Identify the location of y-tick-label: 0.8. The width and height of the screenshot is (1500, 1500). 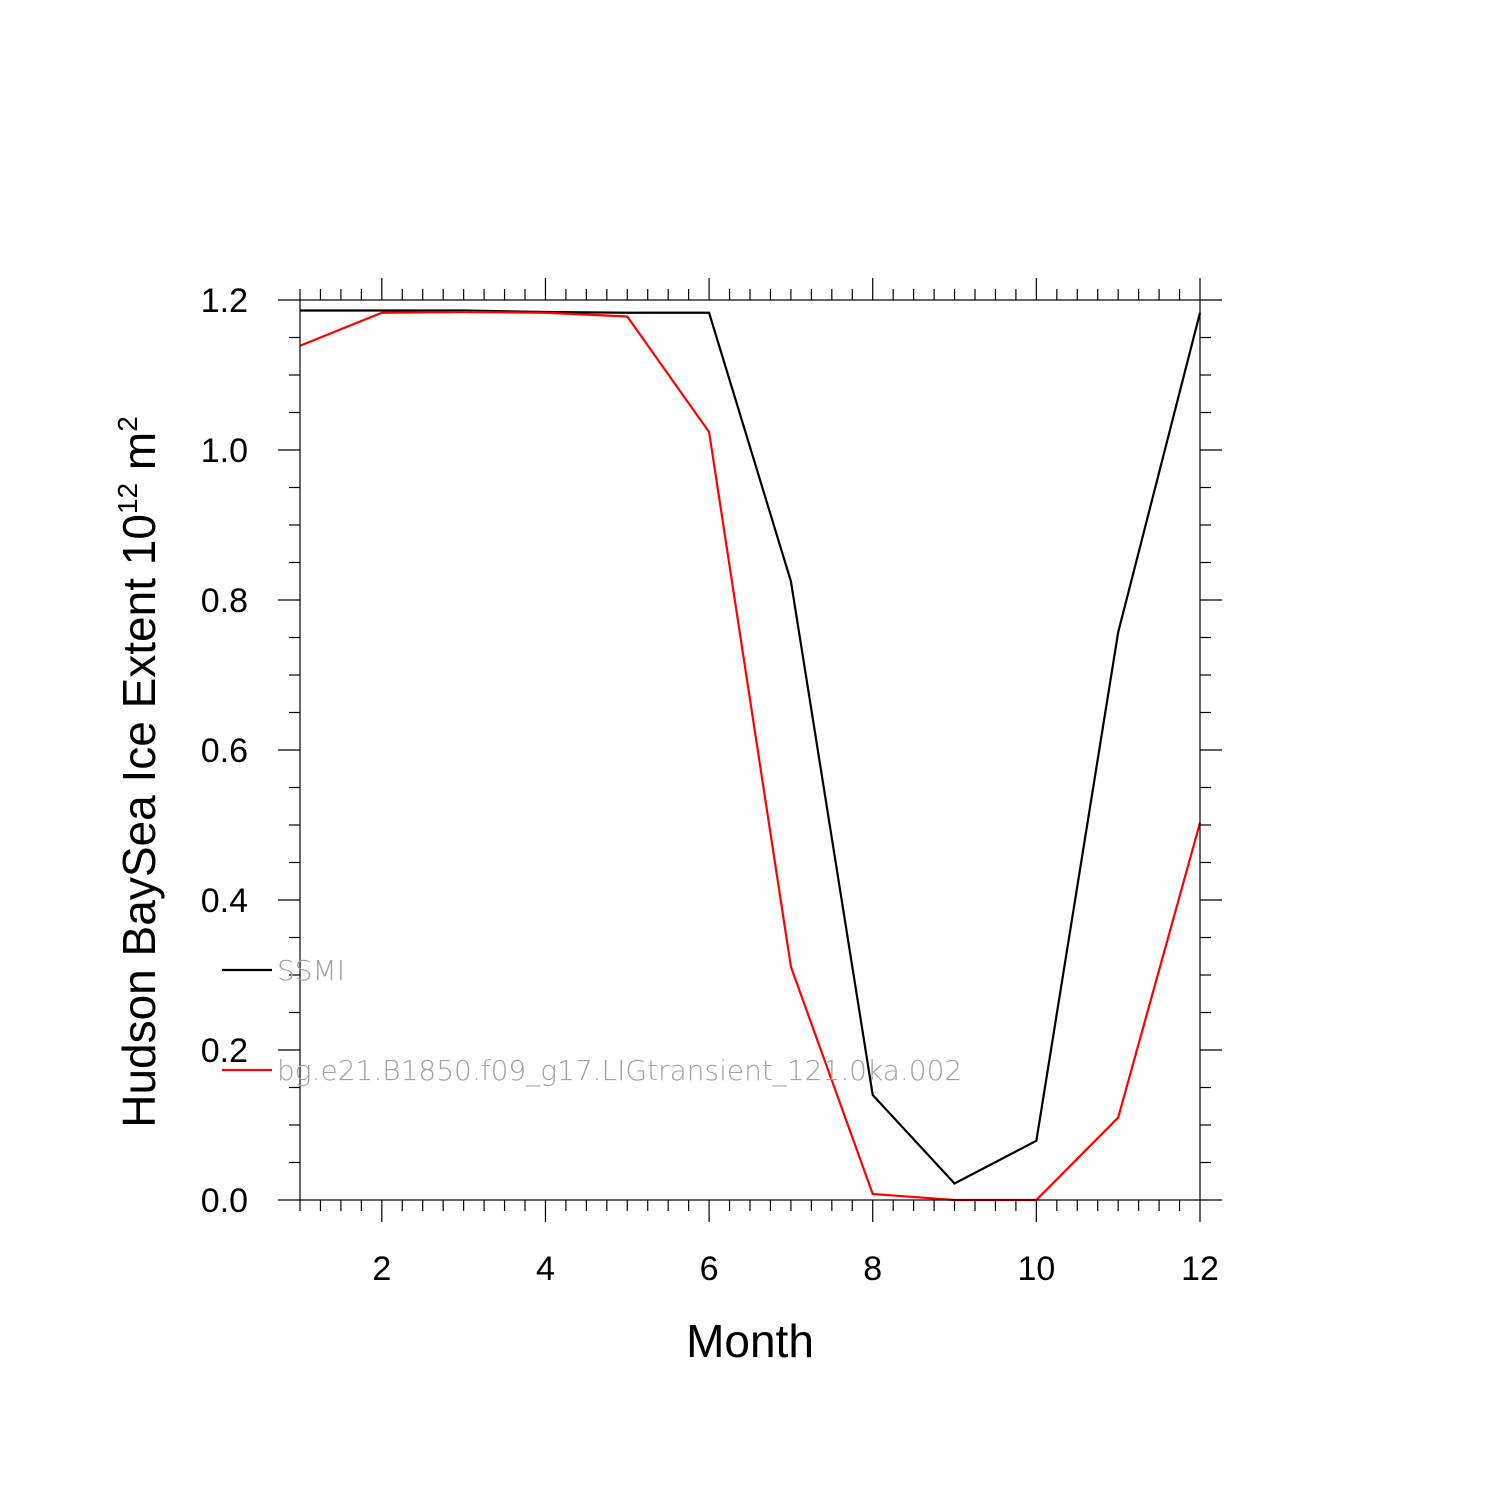
(224, 601).